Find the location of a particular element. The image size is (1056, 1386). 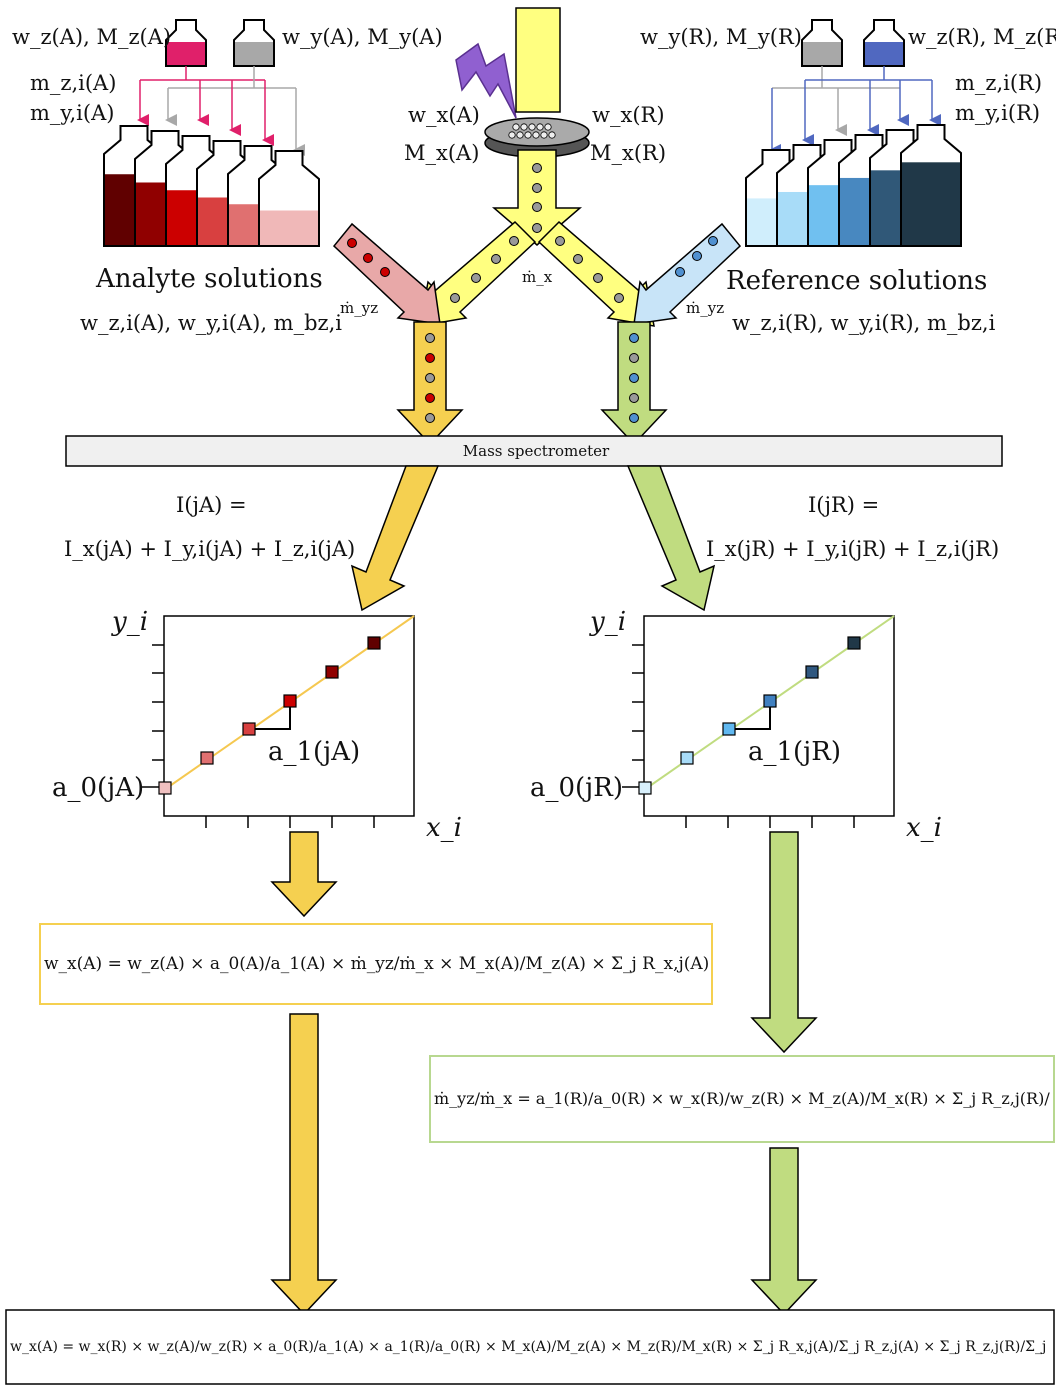

sample-stream-arrow is located at coordinates (537, 126).